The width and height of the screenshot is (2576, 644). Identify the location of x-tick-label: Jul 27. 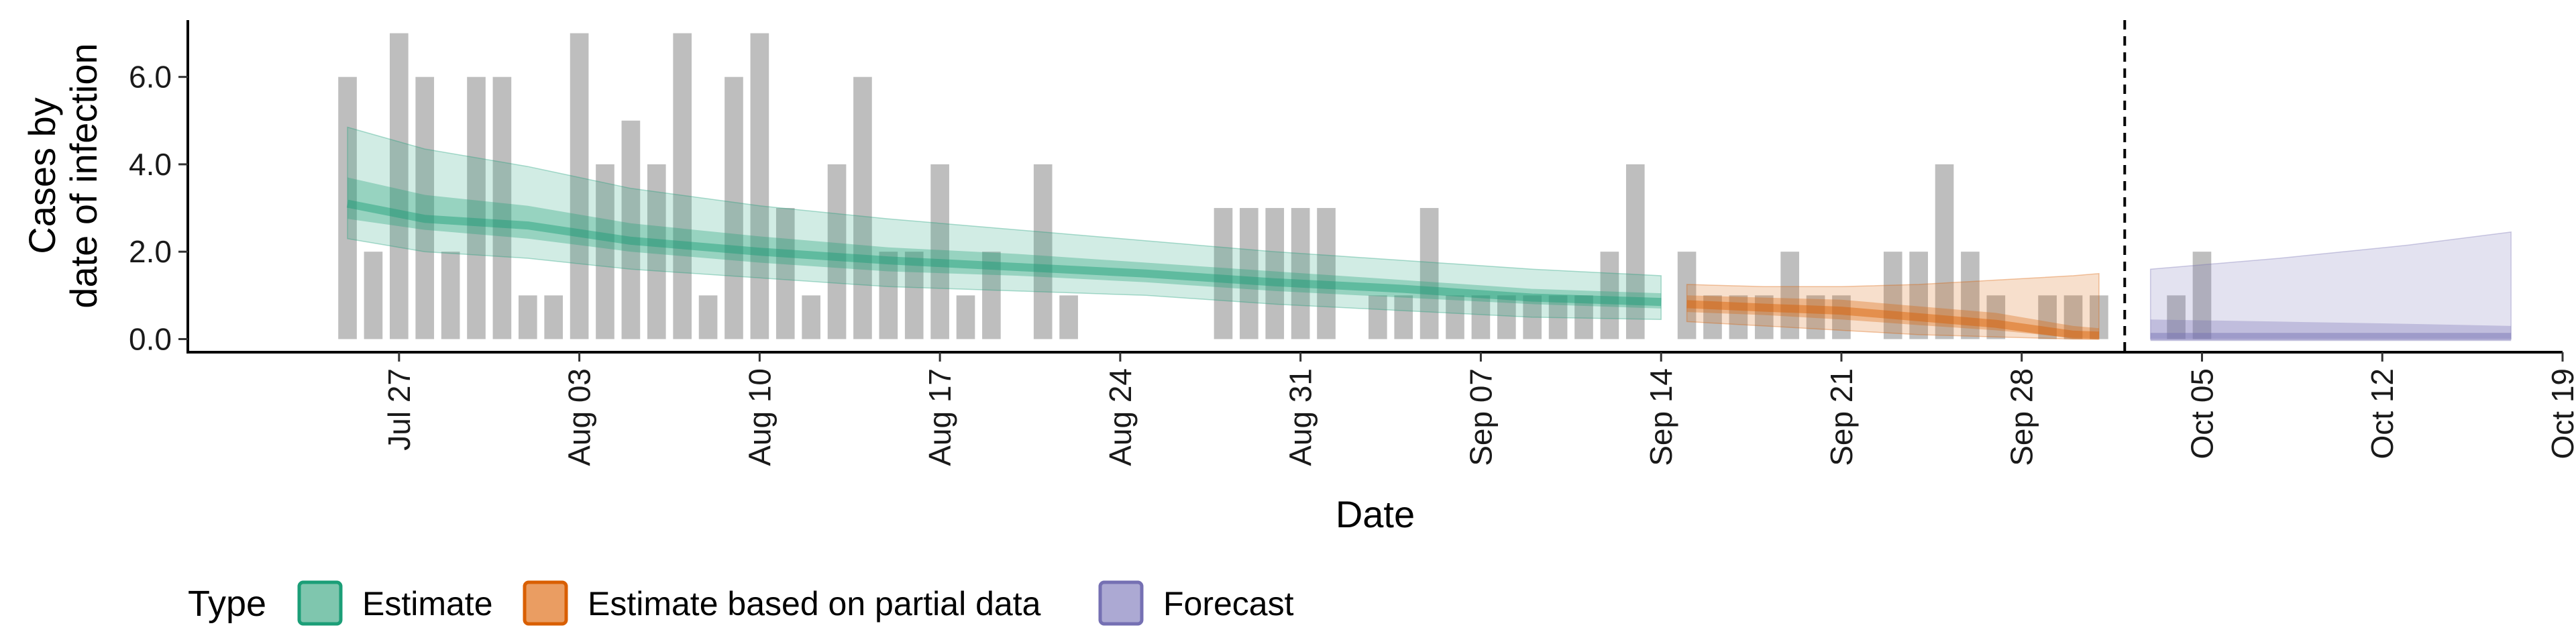
(399, 409).